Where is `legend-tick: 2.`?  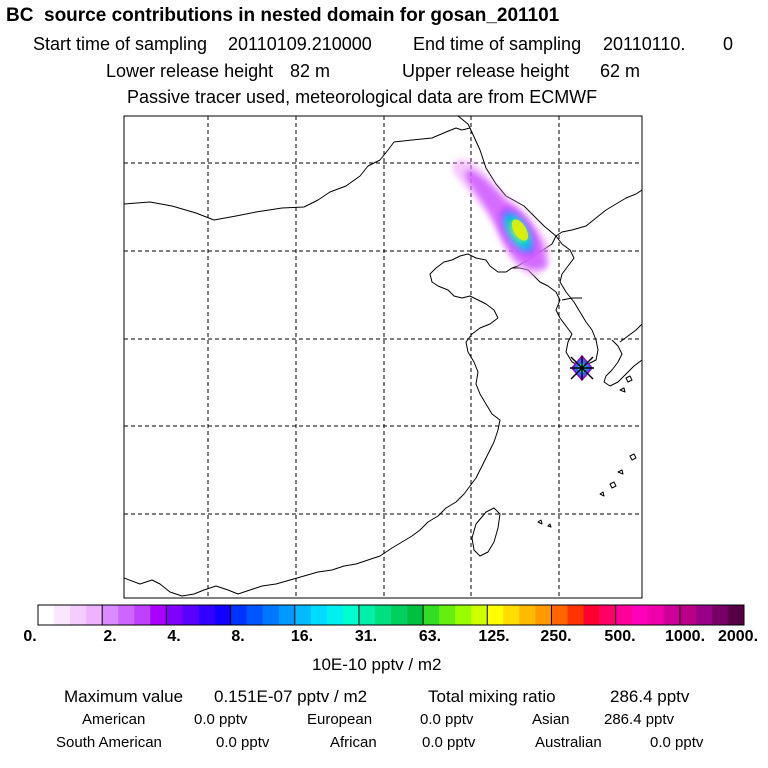 legend-tick: 2. is located at coordinates (110, 636).